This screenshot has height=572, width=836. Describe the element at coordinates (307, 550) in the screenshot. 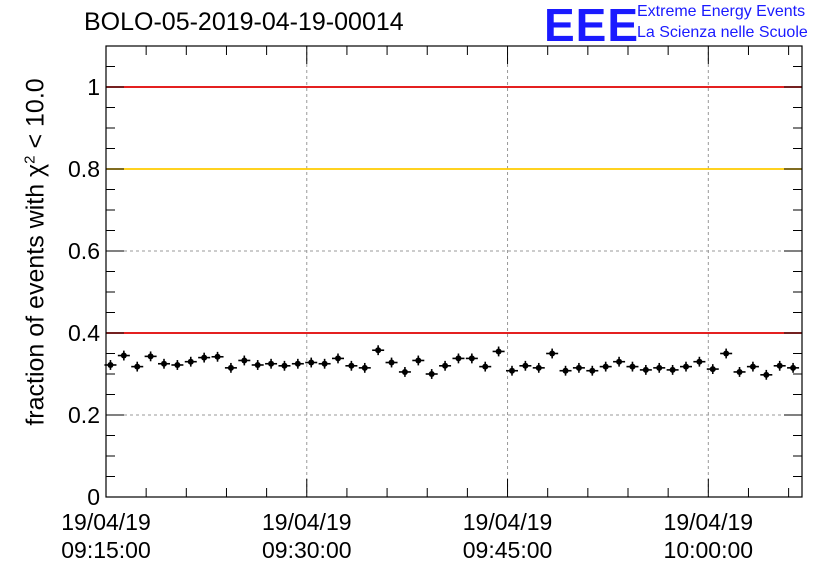

I see `x-tick-label-time: 09:30:00` at that location.